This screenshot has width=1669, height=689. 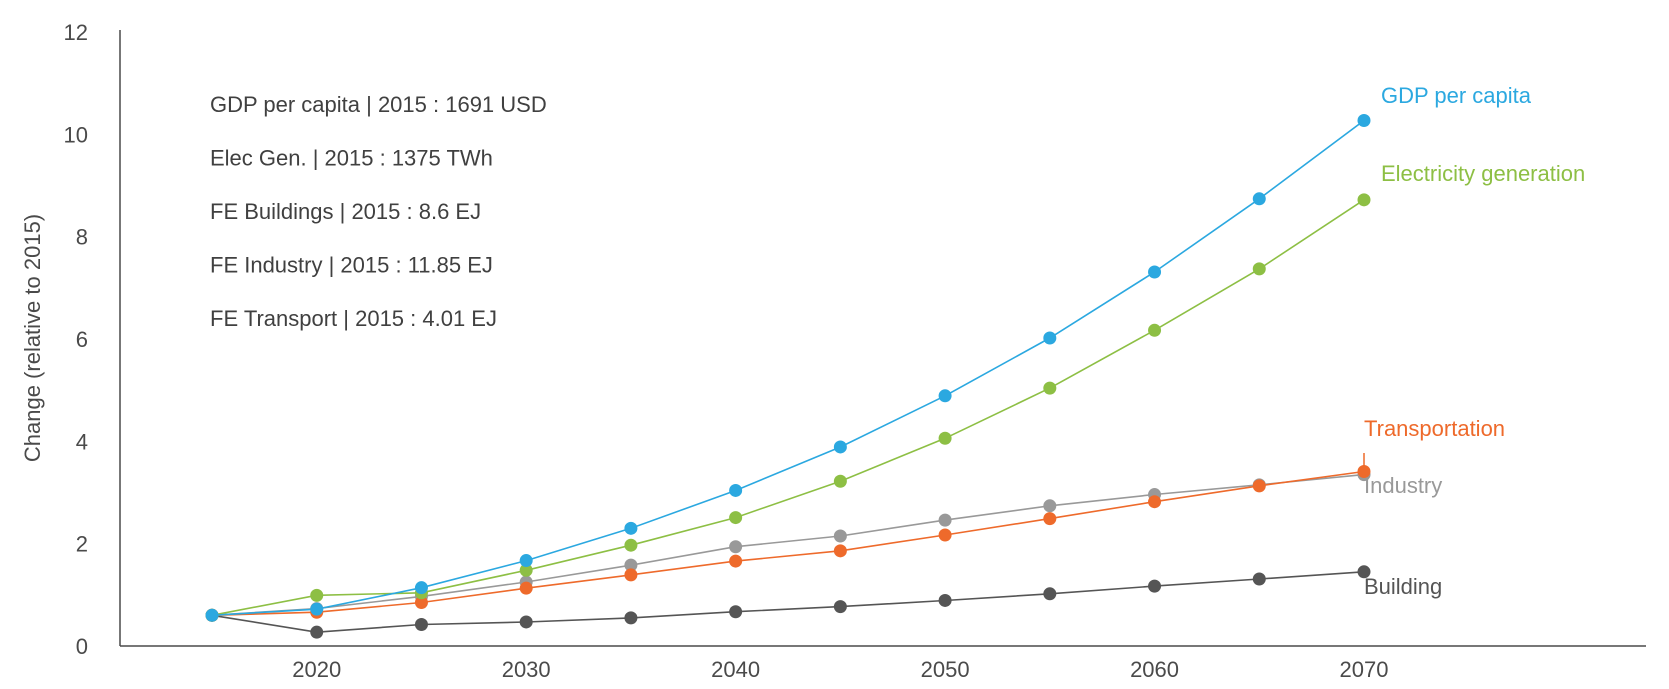 What do you see at coordinates (1456, 95) in the screenshot?
I see `series-label: GDP per capita` at bounding box center [1456, 95].